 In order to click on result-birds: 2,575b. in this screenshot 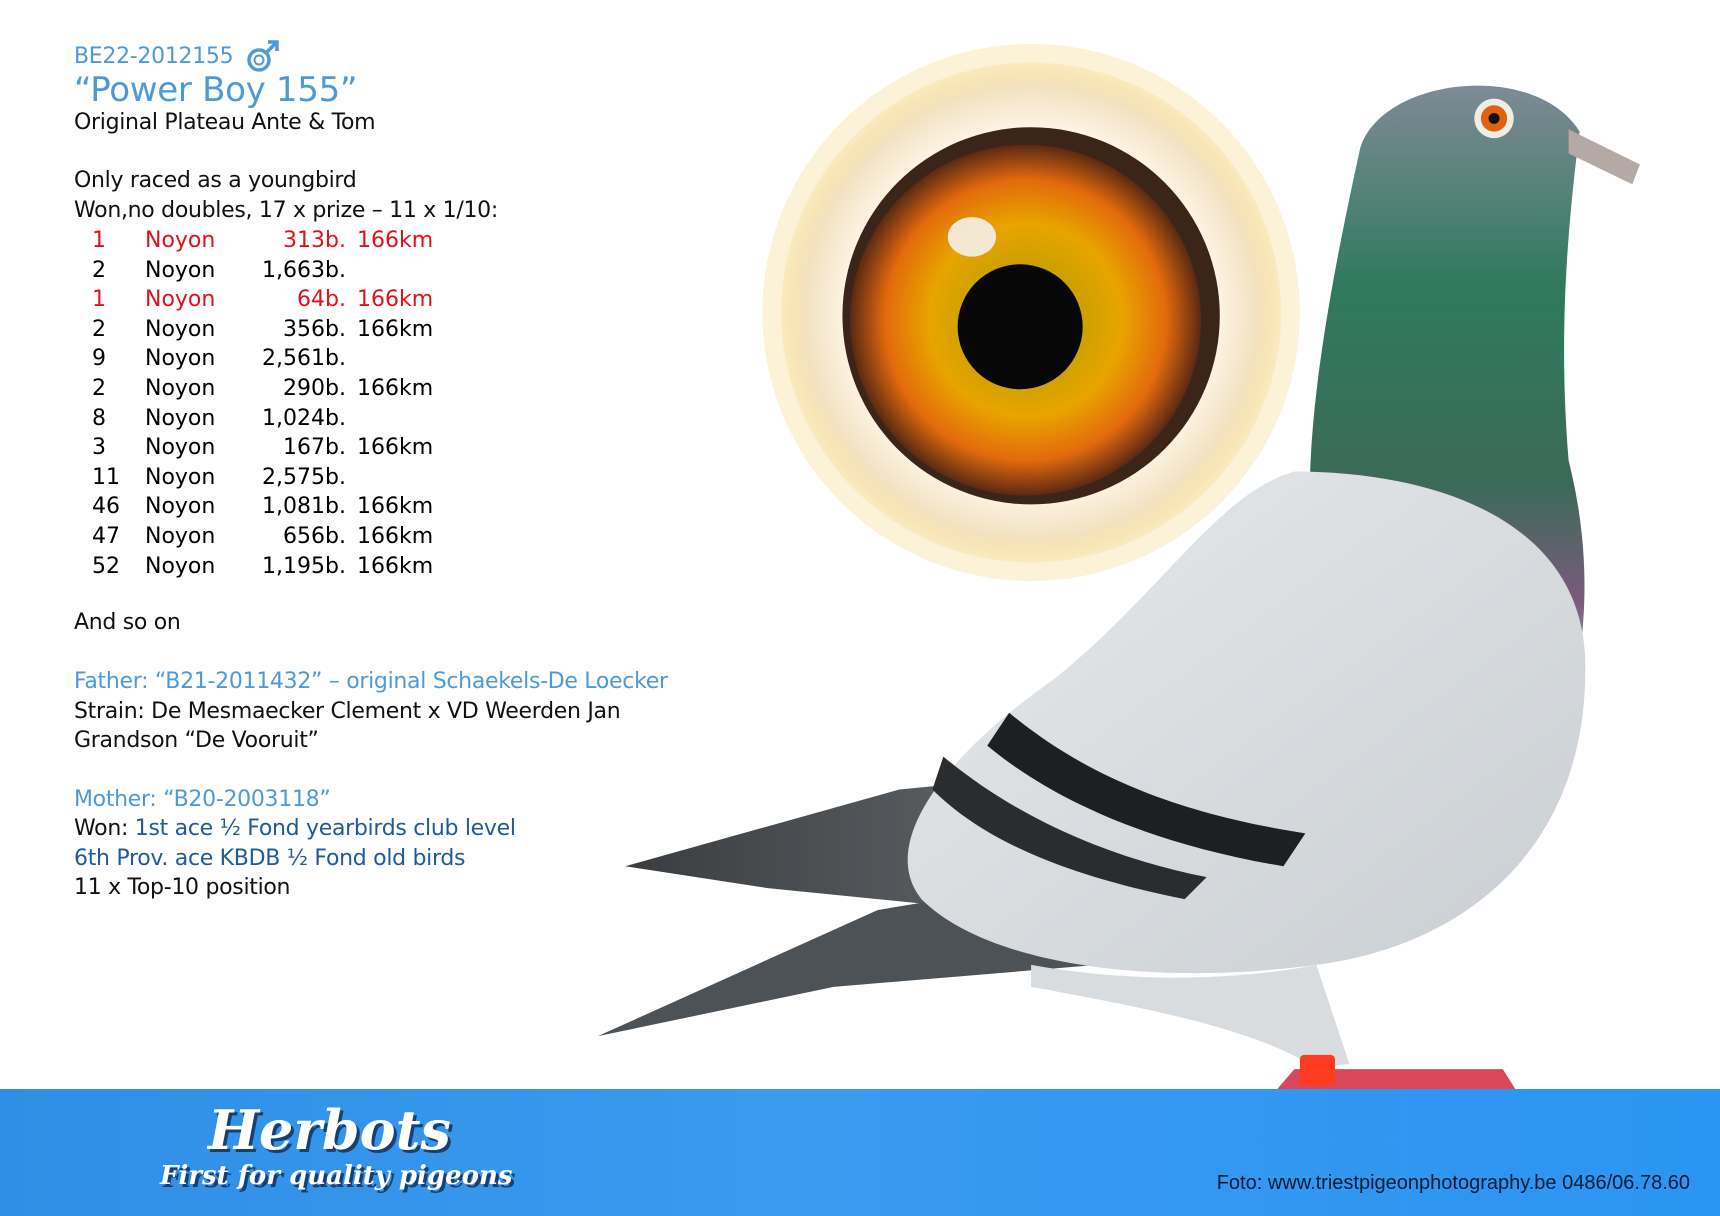, I will do `click(304, 477)`.